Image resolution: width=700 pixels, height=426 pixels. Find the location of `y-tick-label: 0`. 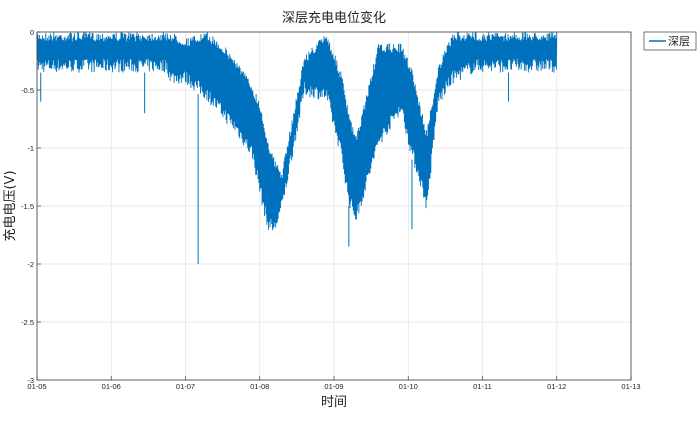

y-tick-label: 0 is located at coordinates (32, 32).